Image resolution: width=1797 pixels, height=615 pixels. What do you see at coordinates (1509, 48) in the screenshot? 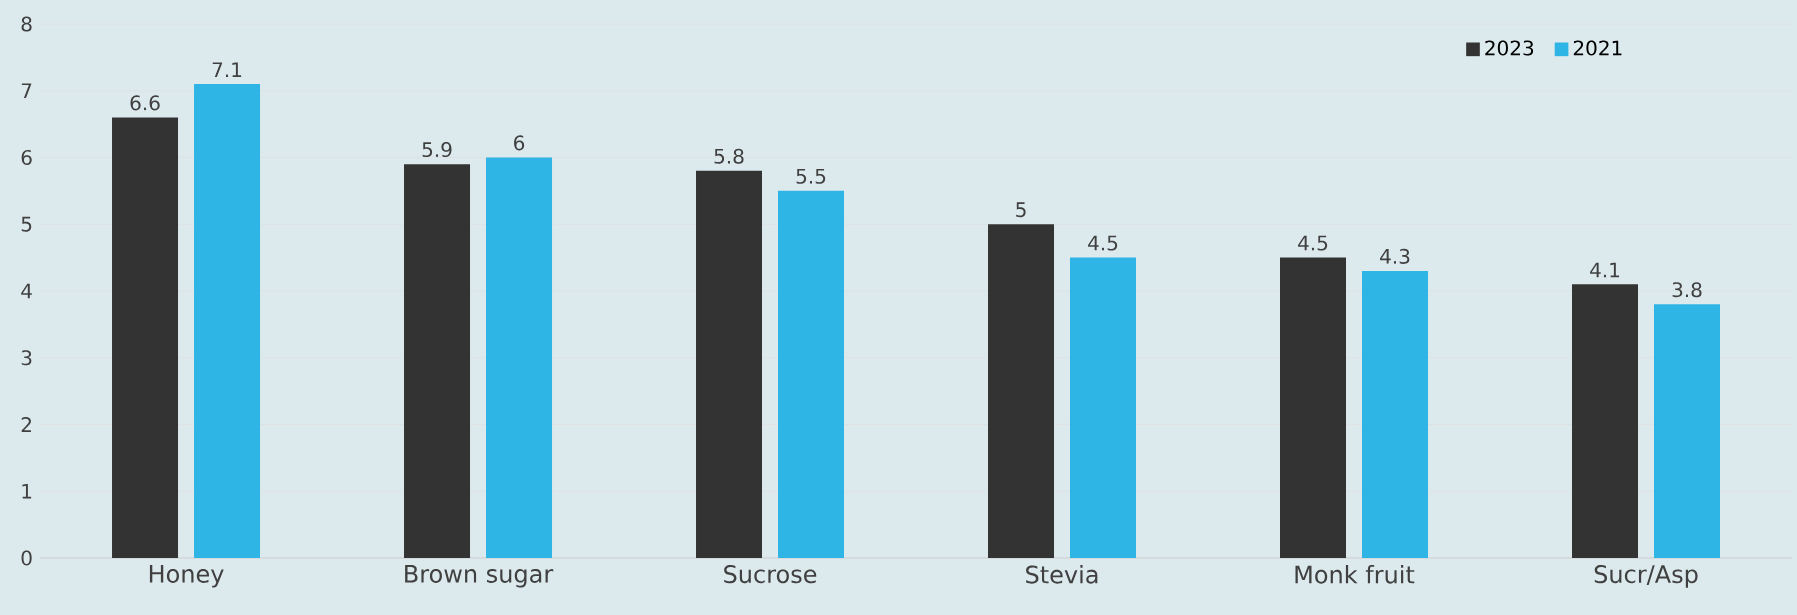
I see `legend-label: 2023` at bounding box center [1509, 48].